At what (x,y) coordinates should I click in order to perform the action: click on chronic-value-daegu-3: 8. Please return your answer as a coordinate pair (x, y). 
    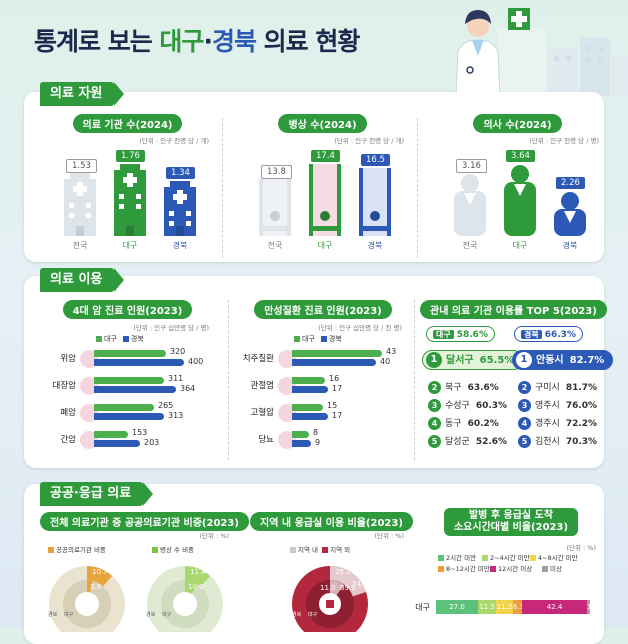
    Looking at the image, I should click on (316, 432).